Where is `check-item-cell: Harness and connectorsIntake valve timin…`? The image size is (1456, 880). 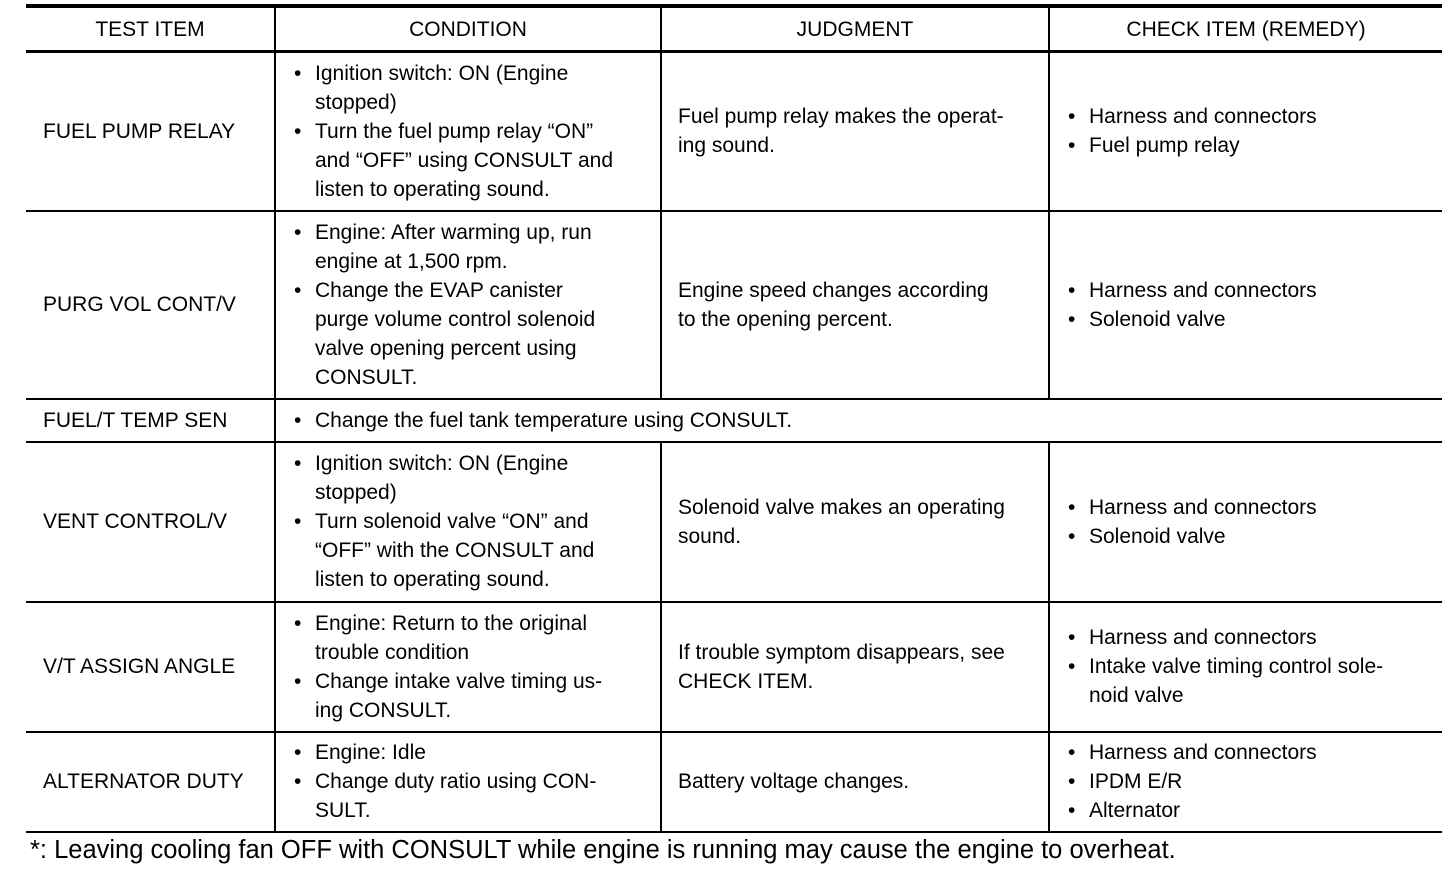 check-item-cell: Harness and connectorsIntake valve timin… is located at coordinates (1245, 667).